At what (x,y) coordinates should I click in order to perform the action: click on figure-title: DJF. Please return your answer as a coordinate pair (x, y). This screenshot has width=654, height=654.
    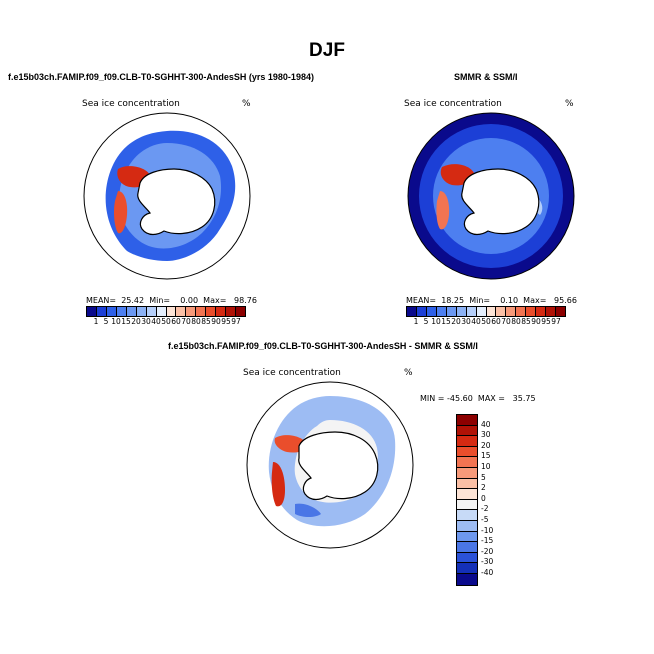
    Looking at the image, I should click on (327, 50).